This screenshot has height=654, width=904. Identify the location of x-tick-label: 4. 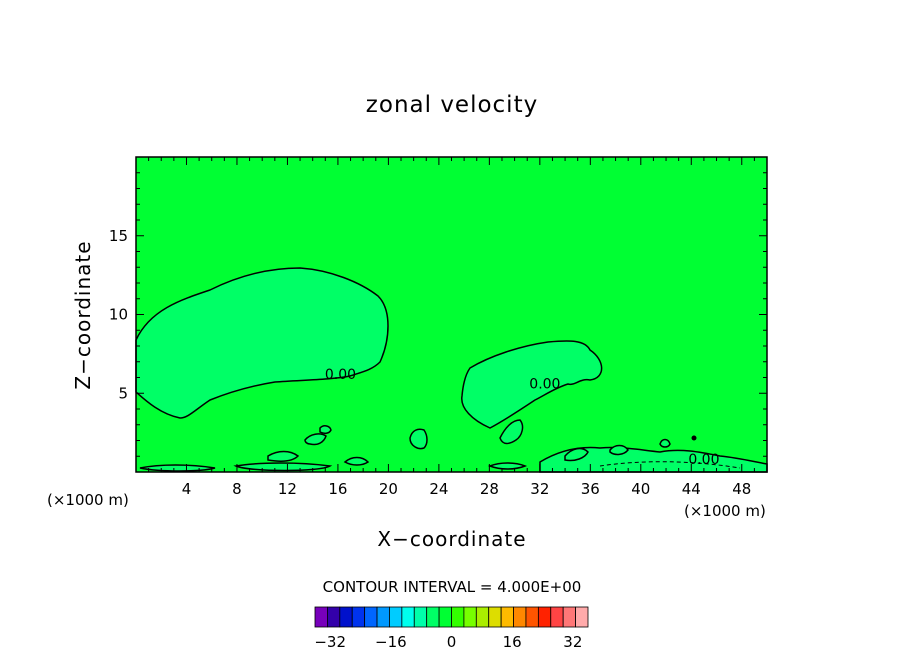
(187, 489).